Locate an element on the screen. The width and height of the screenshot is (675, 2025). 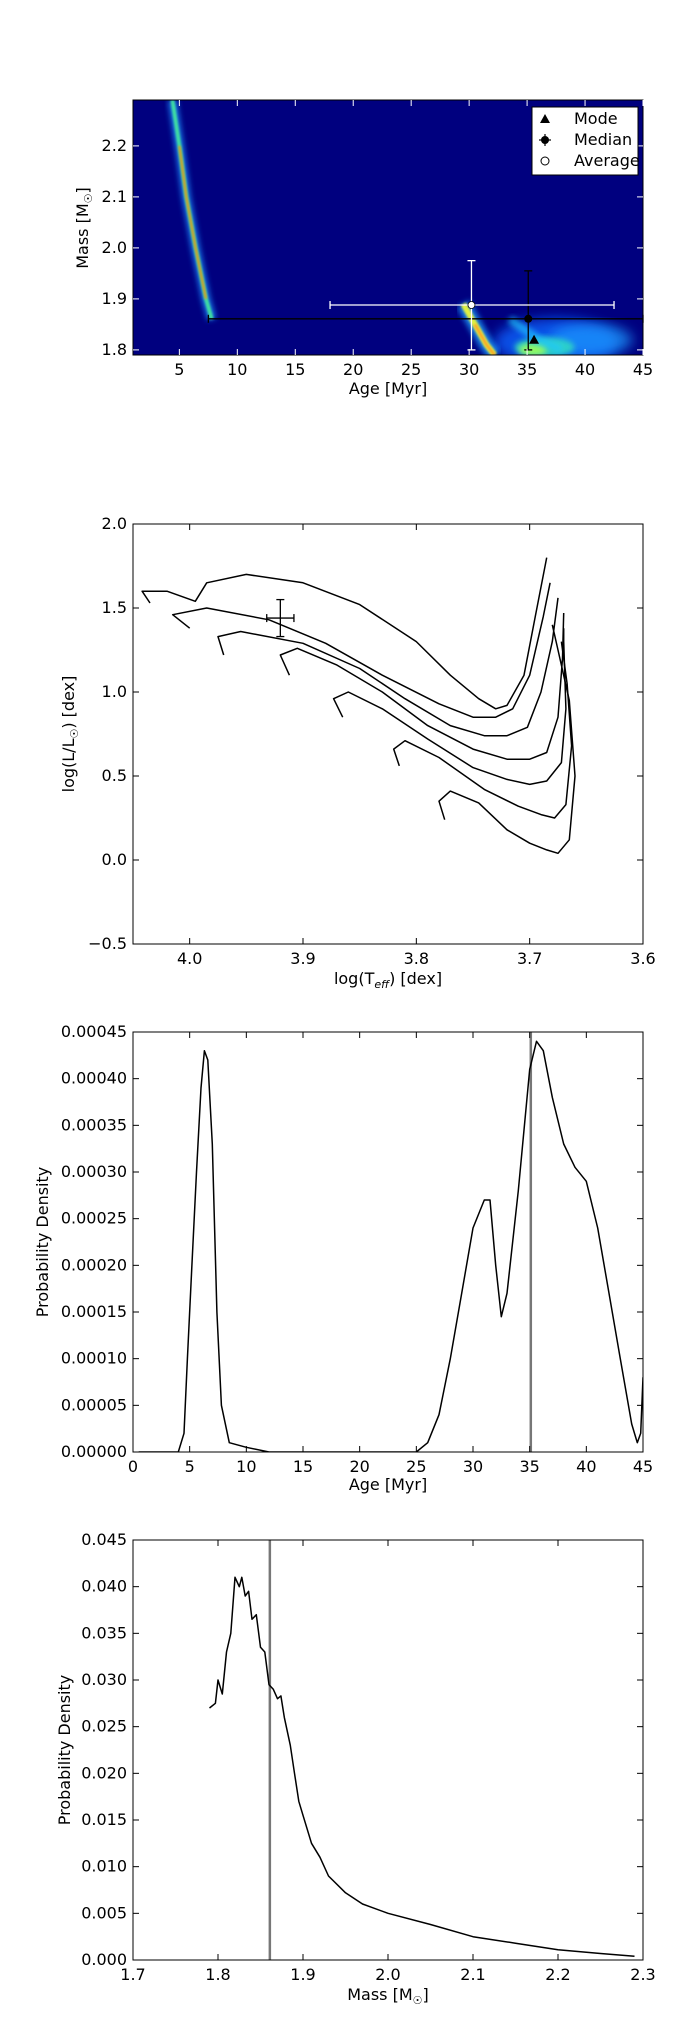
secondary-ridge is located at coordinates (535, 335).